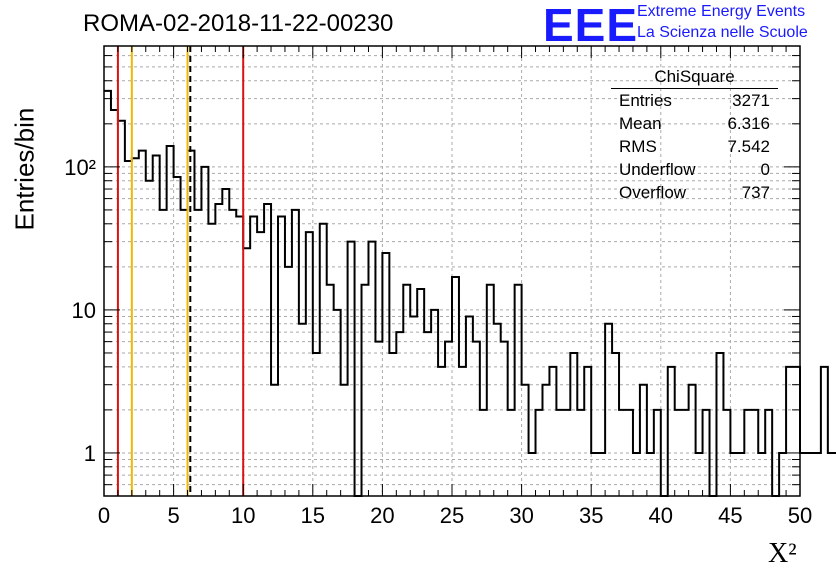 The image size is (836, 572). I want to click on stats-title: ChiSquare, so click(694, 78).